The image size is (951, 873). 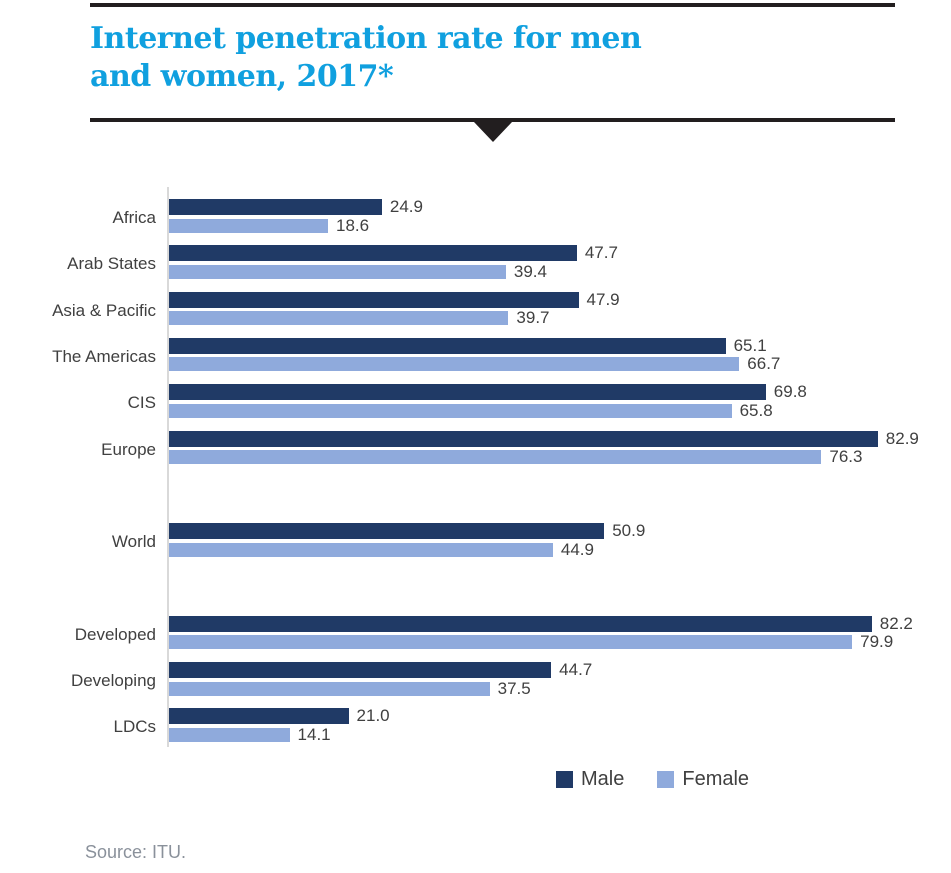 I want to click on title-line-1: Internet penetration rate for men, so click(x=366, y=38).